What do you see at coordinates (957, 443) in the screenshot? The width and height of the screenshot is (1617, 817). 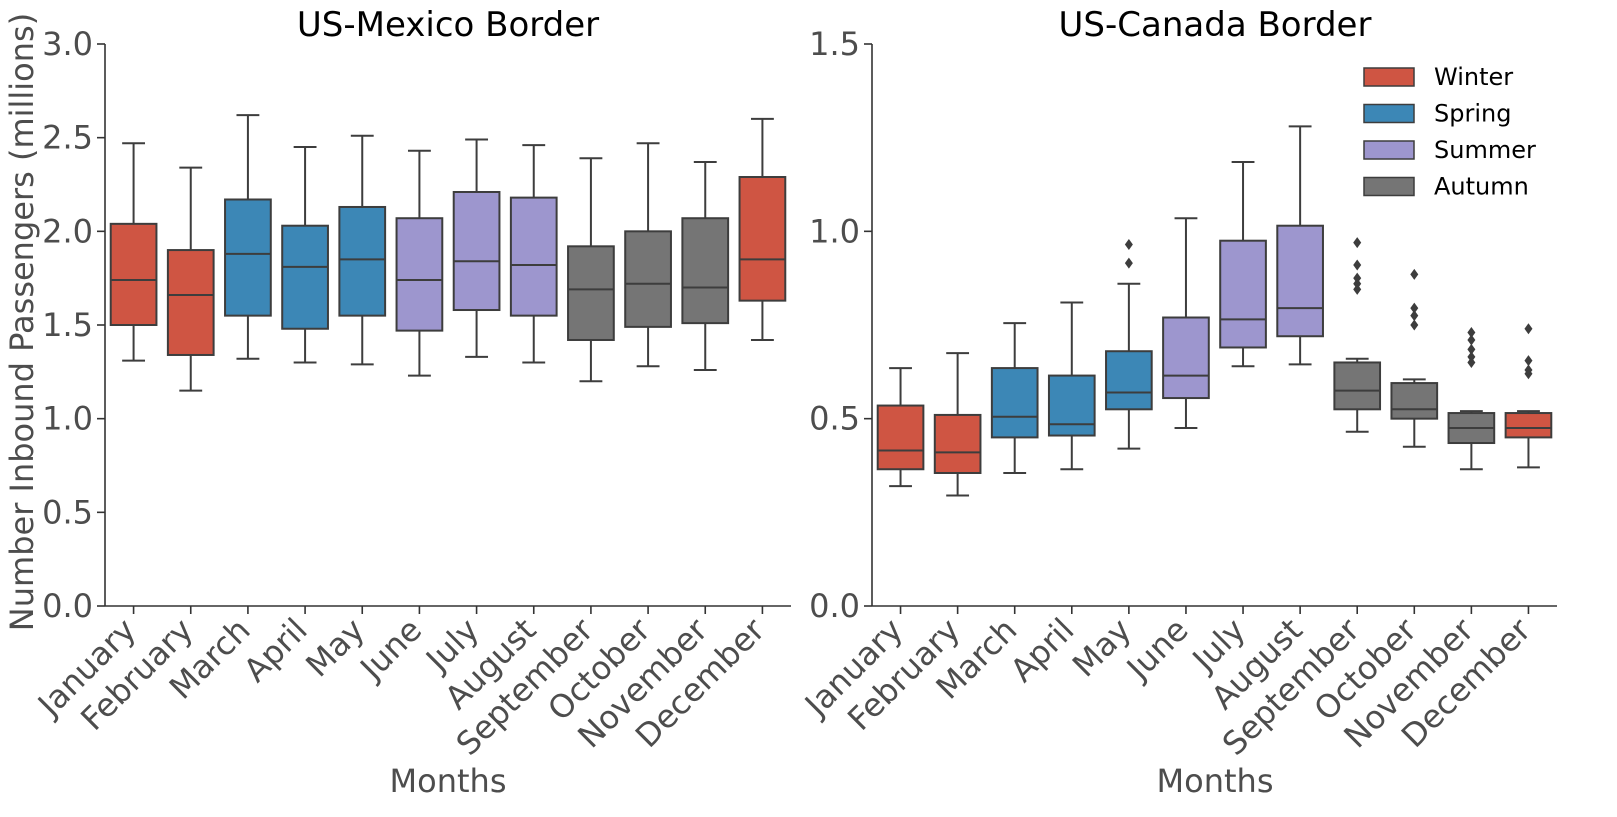 I see `canada-box-february` at bounding box center [957, 443].